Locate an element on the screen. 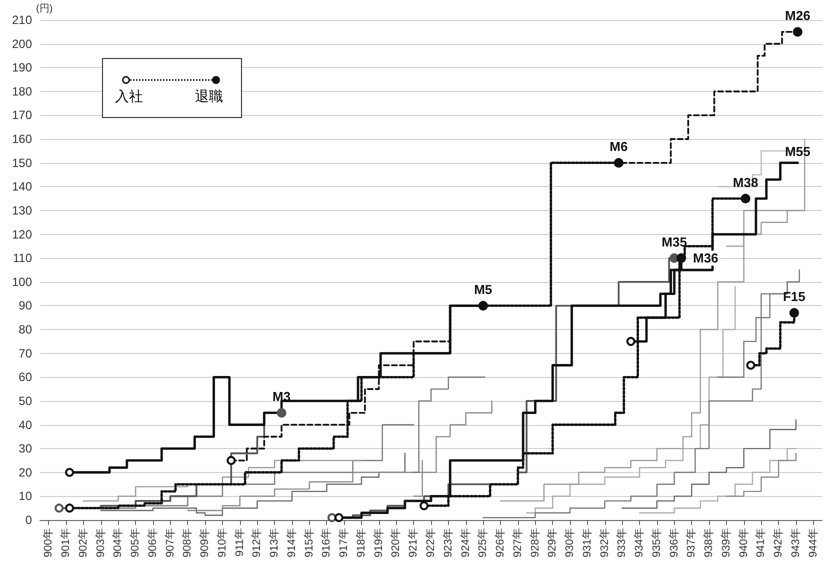 This screenshot has height=578, width=834. x-tick-label: 920年 is located at coordinates (396, 543).